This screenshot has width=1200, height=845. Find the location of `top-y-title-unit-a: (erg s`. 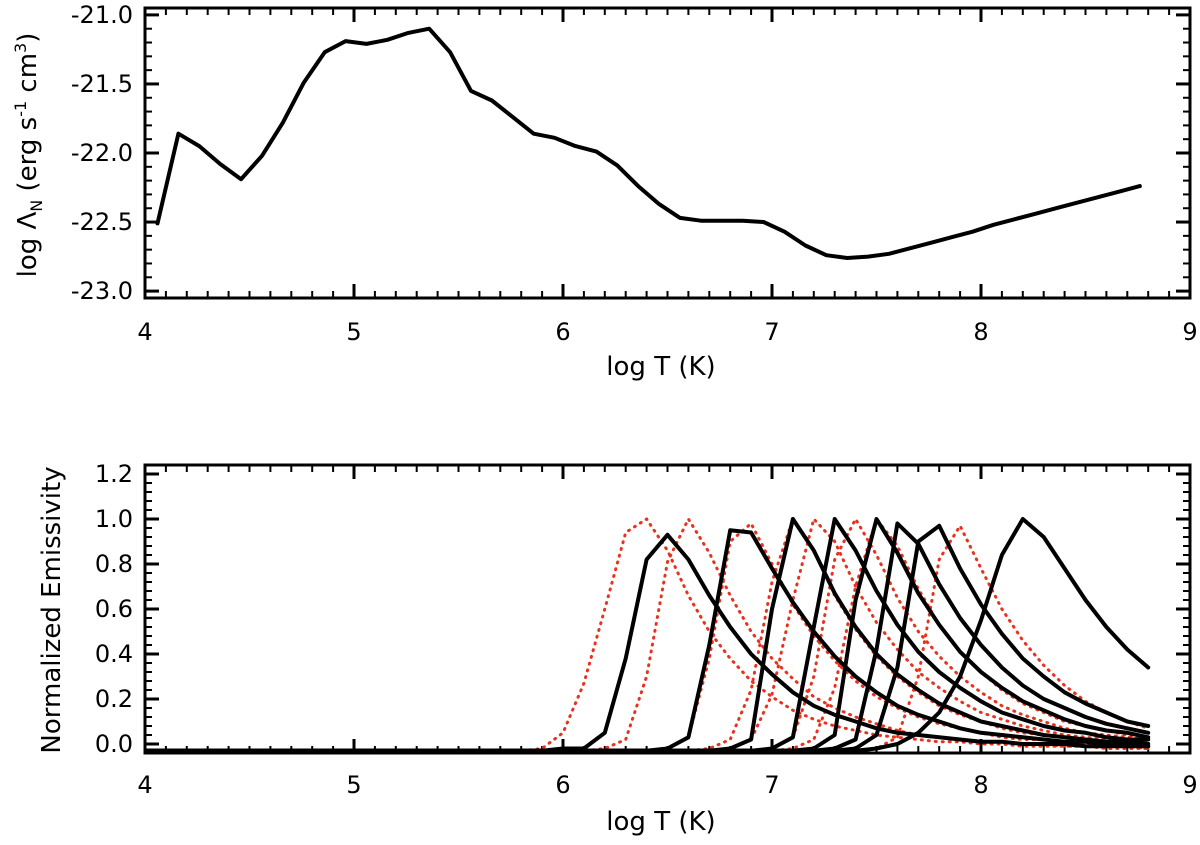

top-y-title-unit-a: (erg s is located at coordinates (28, 158).